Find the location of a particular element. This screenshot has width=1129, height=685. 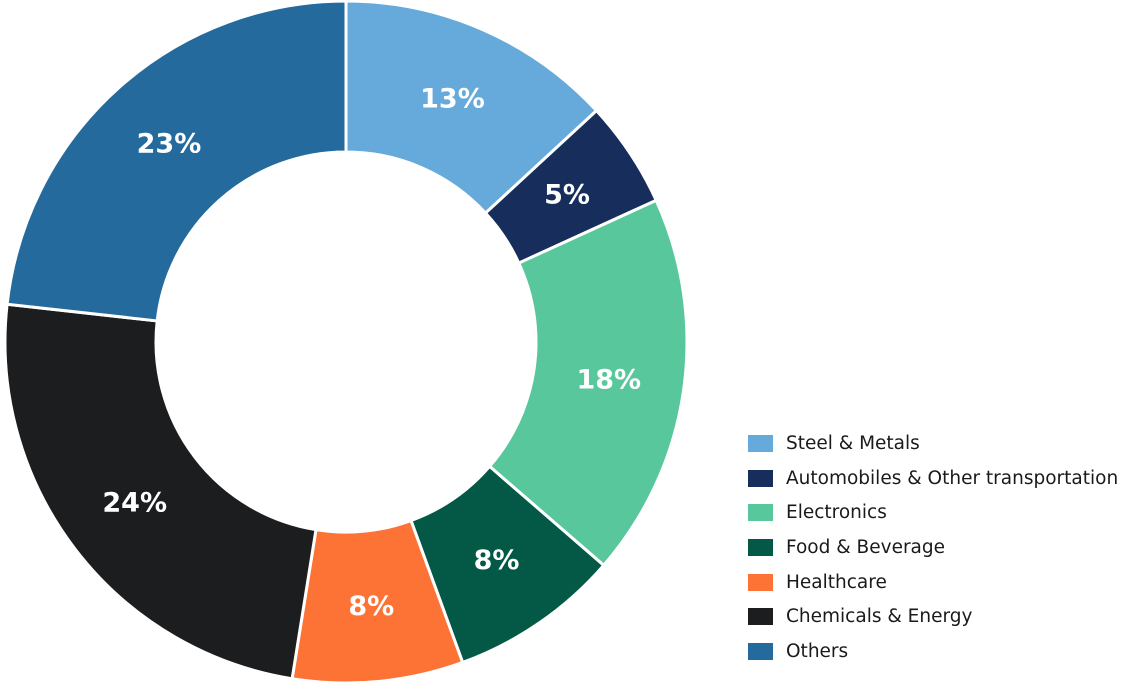

slice-value-label: 23% is located at coordinates (169, 144).